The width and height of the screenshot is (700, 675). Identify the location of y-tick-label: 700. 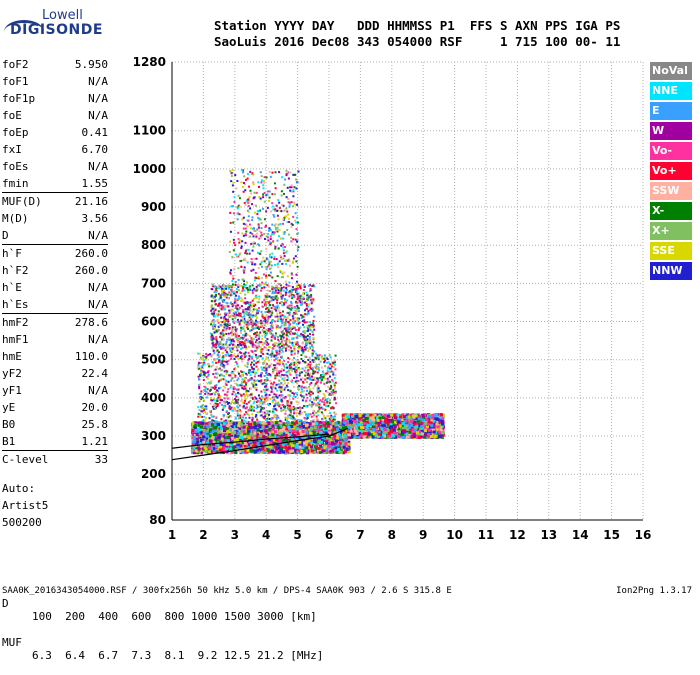
(153, 283).